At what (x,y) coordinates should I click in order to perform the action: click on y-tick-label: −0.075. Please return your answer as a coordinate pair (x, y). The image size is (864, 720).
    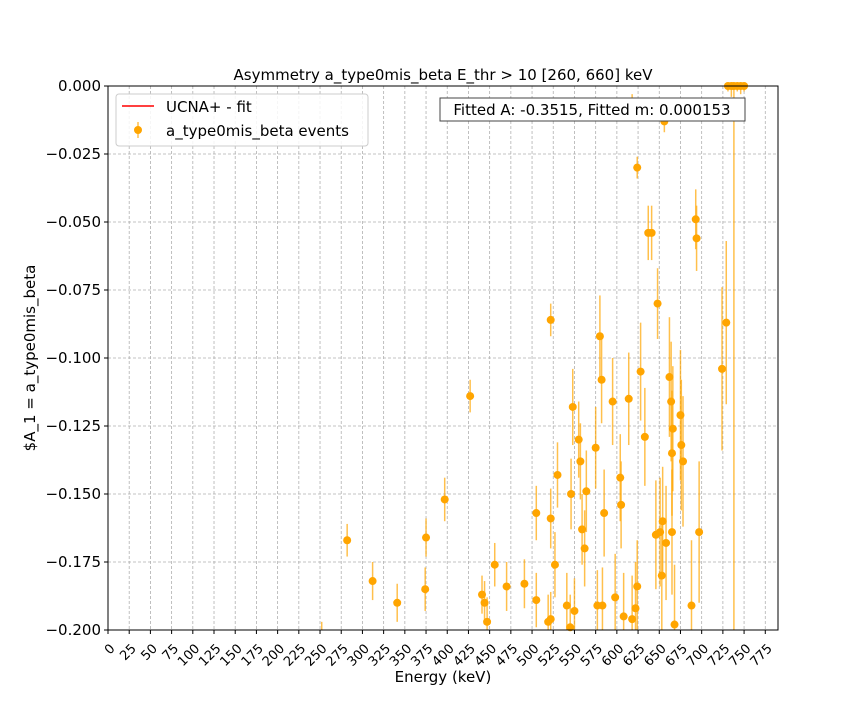
    Looking at the image, I should click on (73, 290).